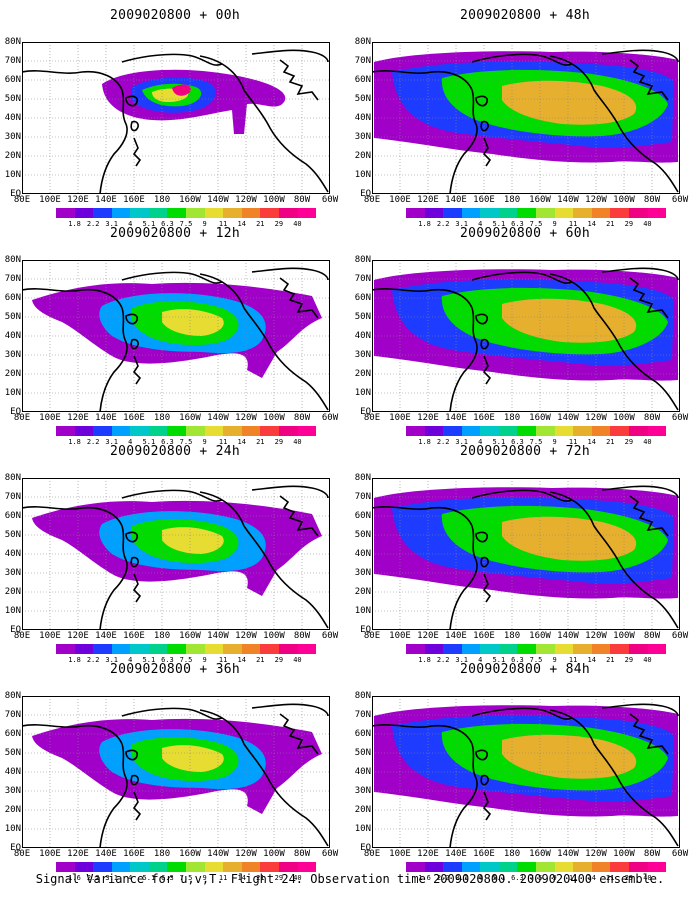 This screenshot has height=900, width=700. Describe the element at coordinates (400, 636) in the screenshot. I see `lon-tick-label: 100E` at that location.